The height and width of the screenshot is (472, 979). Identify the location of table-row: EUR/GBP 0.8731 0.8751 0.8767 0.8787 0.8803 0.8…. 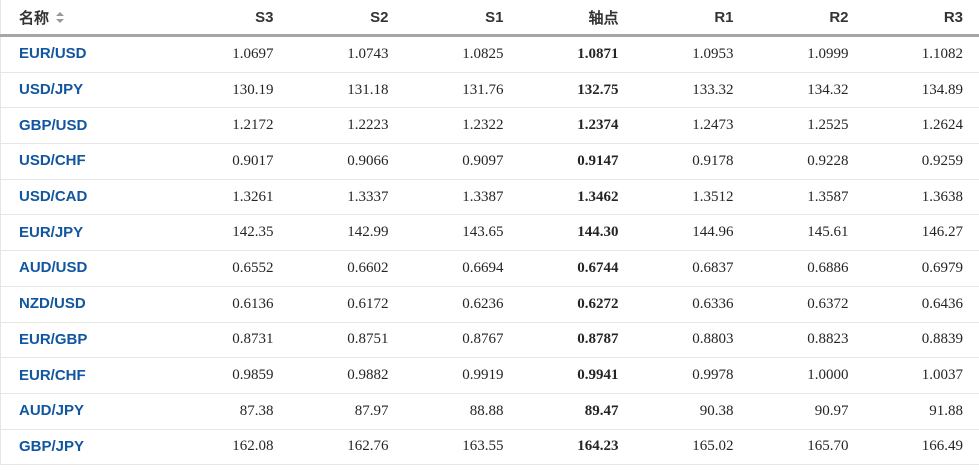
(489, 340).